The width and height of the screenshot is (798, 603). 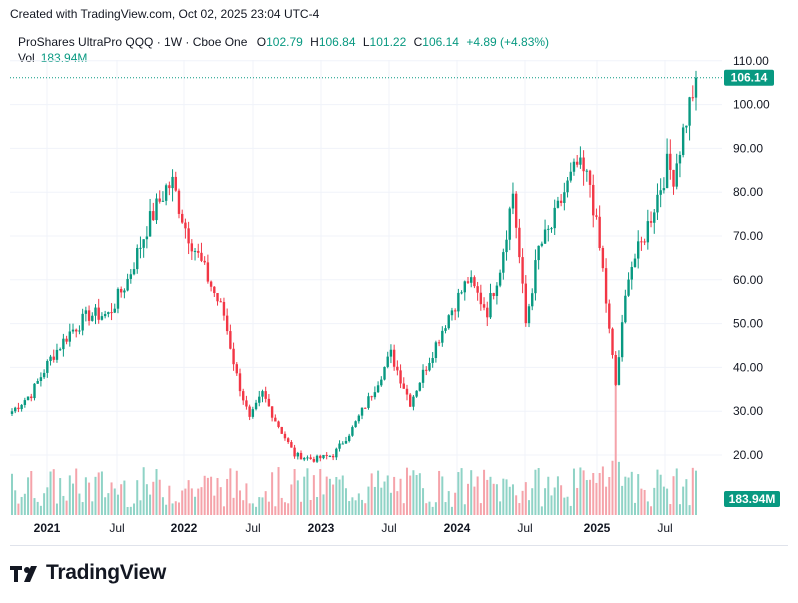 What do you see at coordinates (751, 105) in the screenshot?
I see `y-tick-label: 100.00` at bounding box center [751, 105].